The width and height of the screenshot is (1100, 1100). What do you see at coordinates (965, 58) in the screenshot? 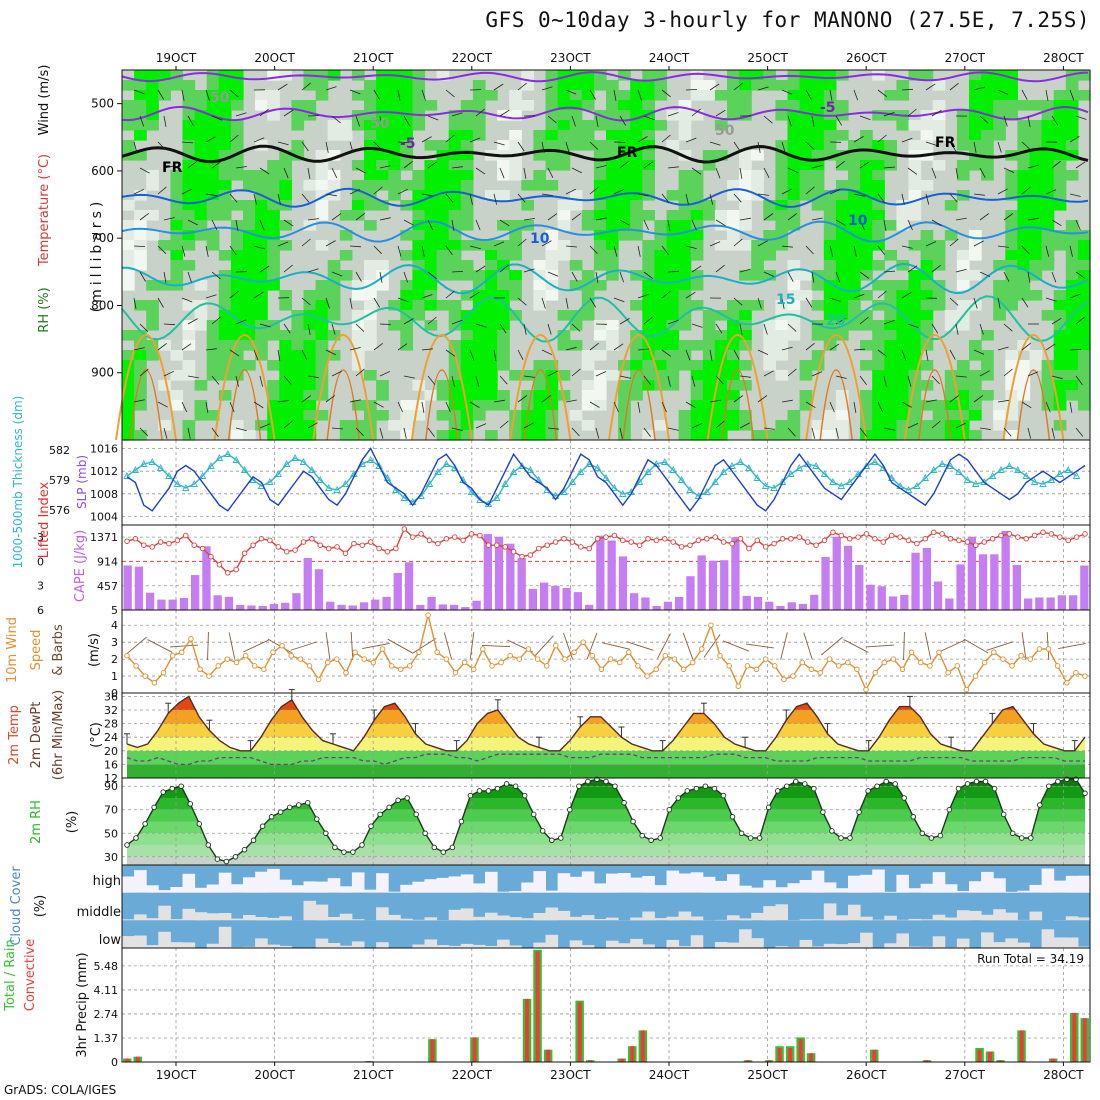
I see `x-tick-label-top: 27OCT` at bounding box center [965, 58].